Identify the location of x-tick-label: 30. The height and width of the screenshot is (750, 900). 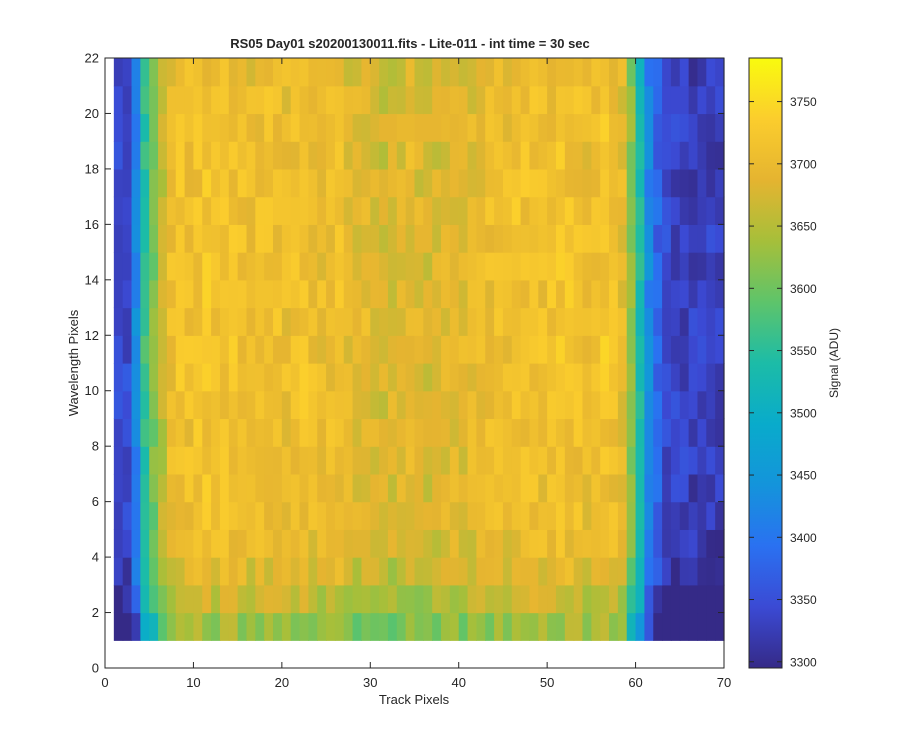
(370, 682).